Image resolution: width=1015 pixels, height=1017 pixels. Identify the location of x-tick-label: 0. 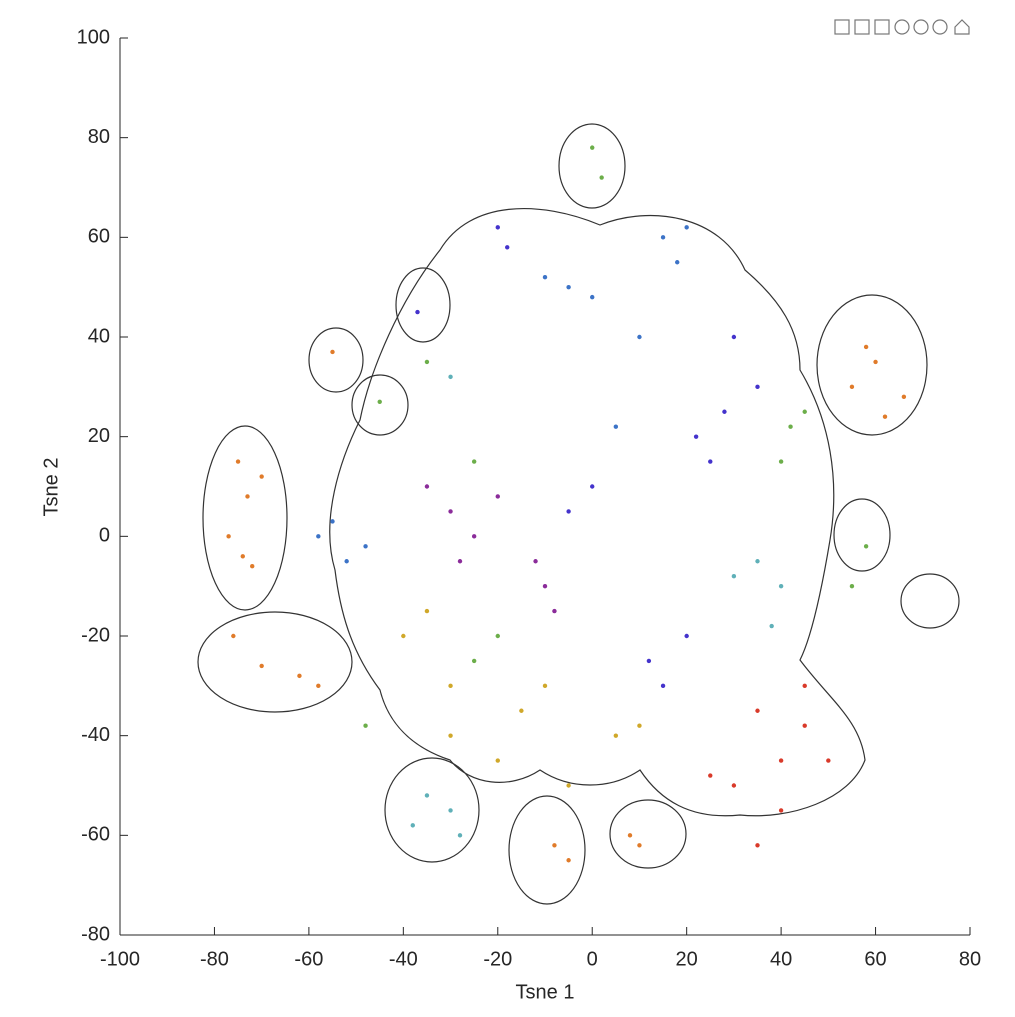
(592, 959).